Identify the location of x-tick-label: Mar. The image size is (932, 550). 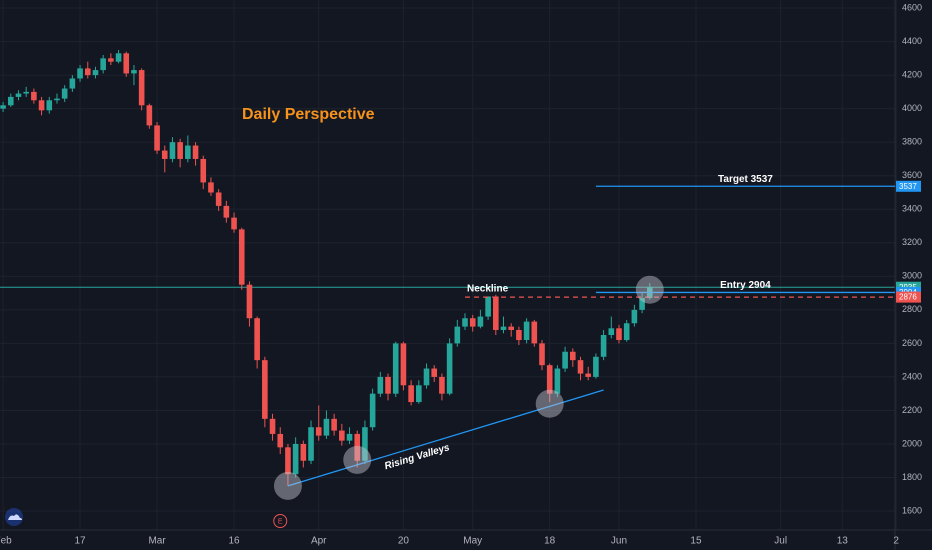
(157, 541).